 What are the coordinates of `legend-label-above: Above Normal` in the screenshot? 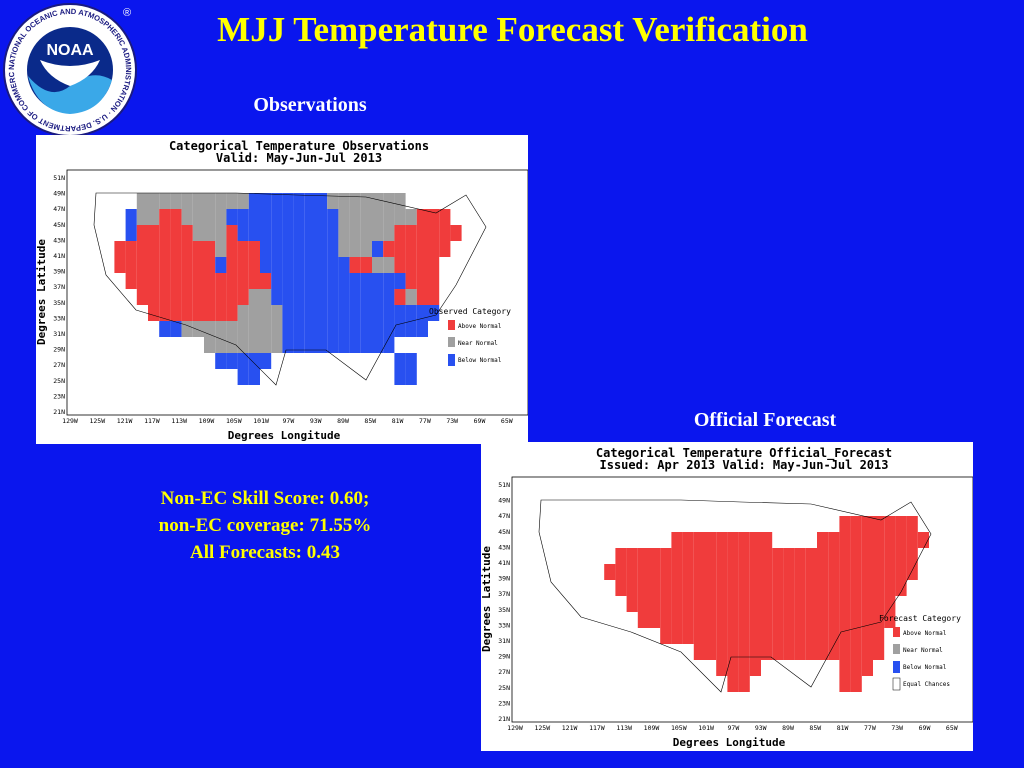 It's located at (925, 633).